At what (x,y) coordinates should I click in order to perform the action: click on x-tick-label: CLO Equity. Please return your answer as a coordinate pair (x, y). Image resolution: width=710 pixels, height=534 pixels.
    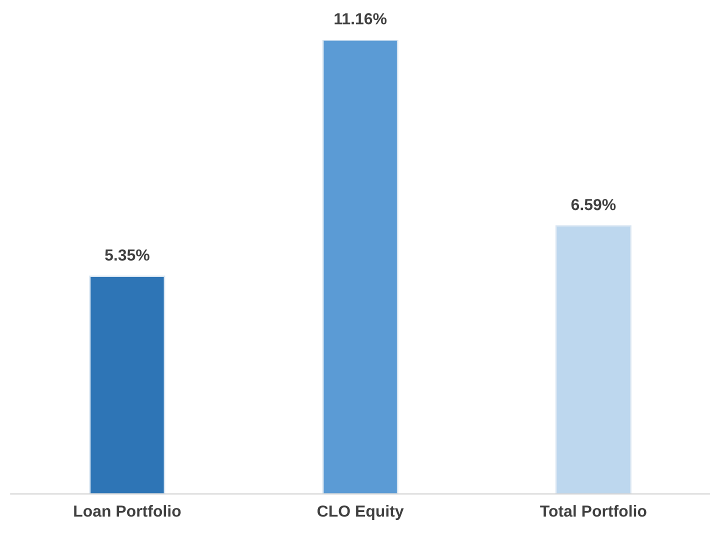
    Looking at the image, I should click on (361, 512).